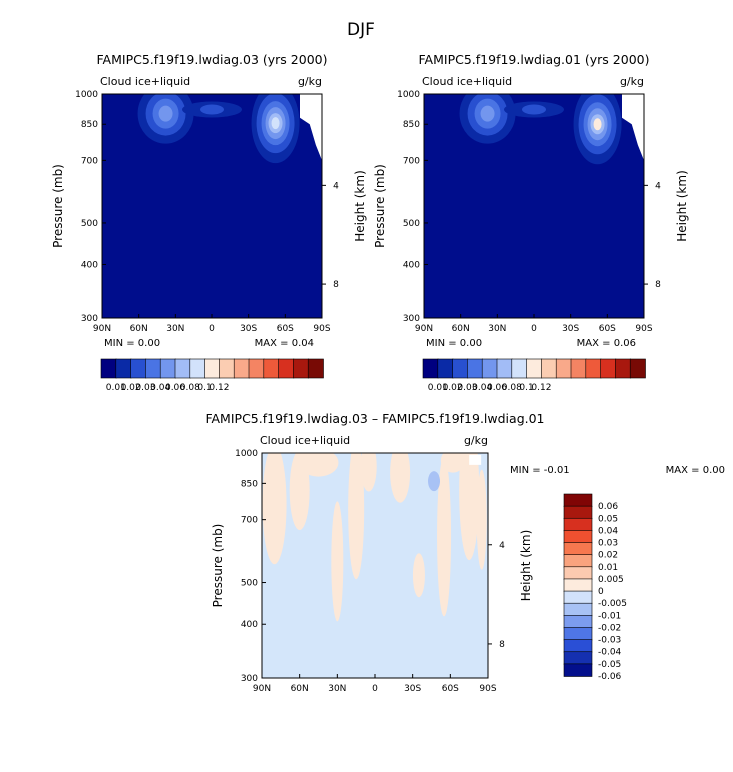 This screenshot has width=733, height=772. I want to click on colorbar-label: -0.02, so click(609, 628).